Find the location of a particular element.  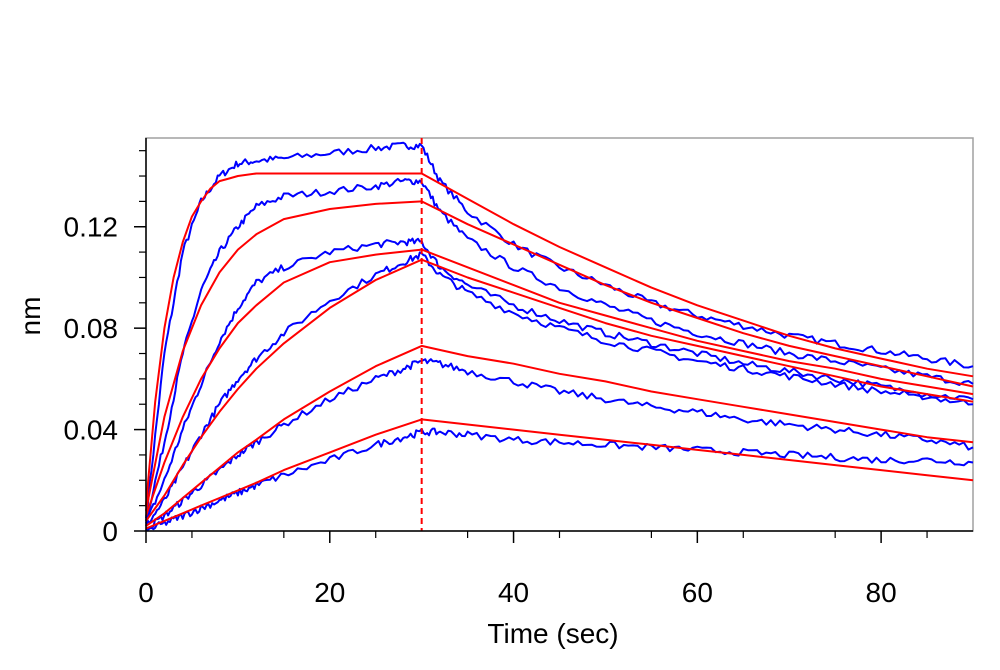

x-axis-ticks: 0 20 40 60 80 is located at coordinates (517, 569).